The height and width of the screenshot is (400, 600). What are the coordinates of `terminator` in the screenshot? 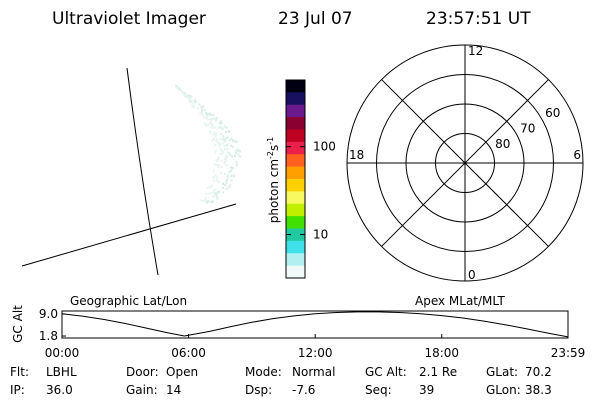 It's located at (129, 235).